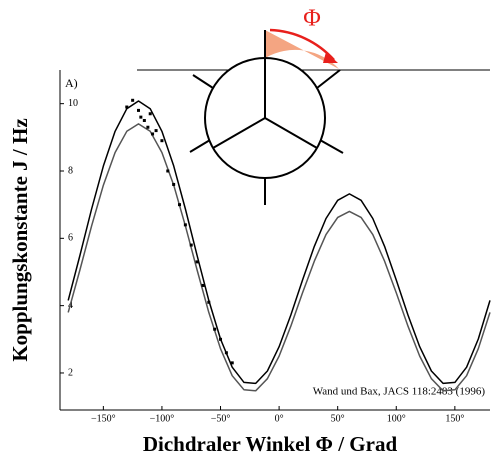  I want to click on x-tick-label: −50°, so click(221, 418).